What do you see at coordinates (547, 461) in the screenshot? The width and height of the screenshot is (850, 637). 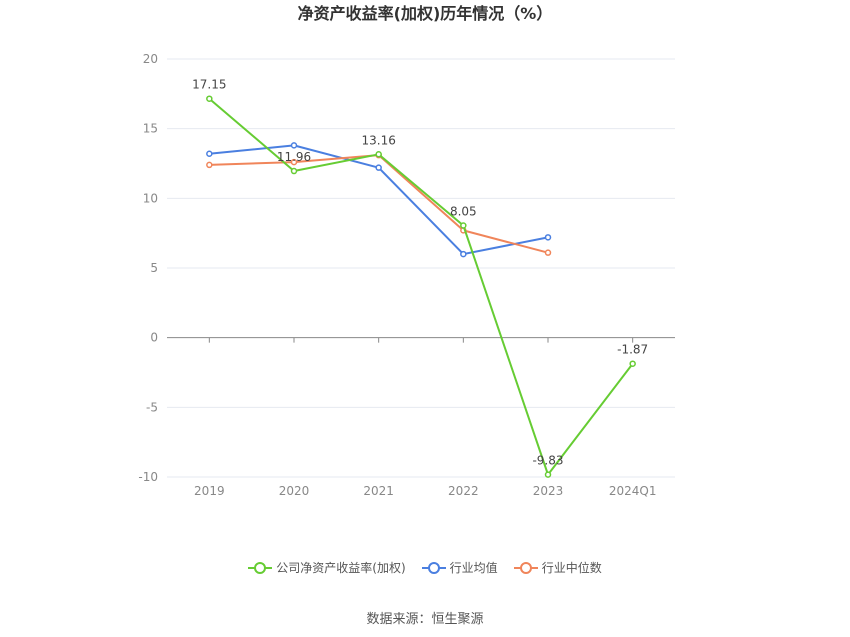 I see `data-label: -9.83` at bounding box center [547, 461].